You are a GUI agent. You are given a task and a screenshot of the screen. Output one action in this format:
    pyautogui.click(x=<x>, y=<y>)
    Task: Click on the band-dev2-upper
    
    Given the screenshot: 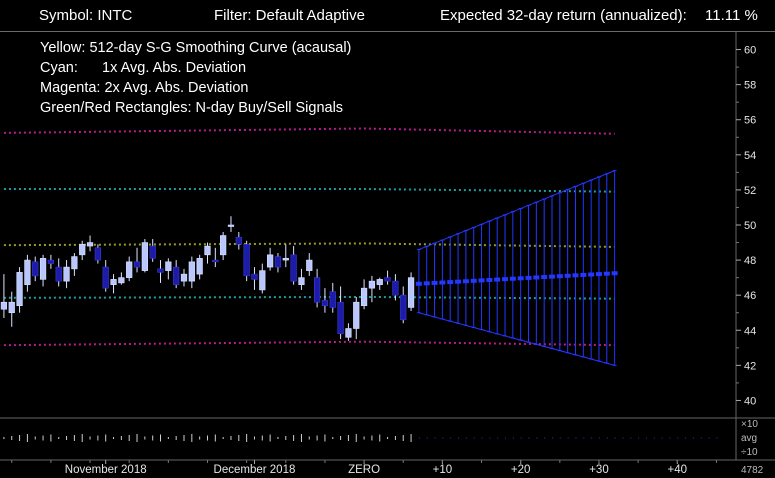 What is the action you would take?
    pyautogui.click(x=309, y=131)
    